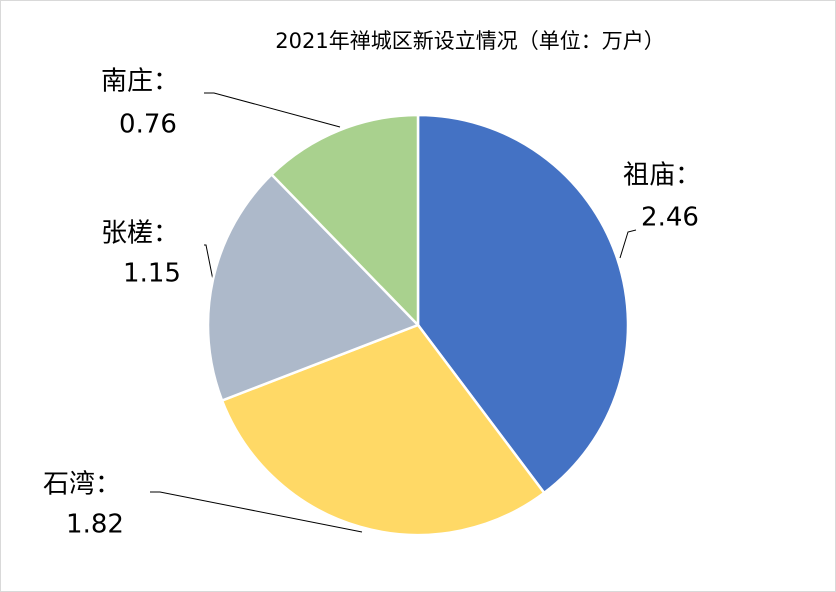 Image resolution: width=836 pixels, height=592 pixels. Describe the element at coordinates (140, 234) in the screenshot. I see `slice-label: 张槎：` at that location.